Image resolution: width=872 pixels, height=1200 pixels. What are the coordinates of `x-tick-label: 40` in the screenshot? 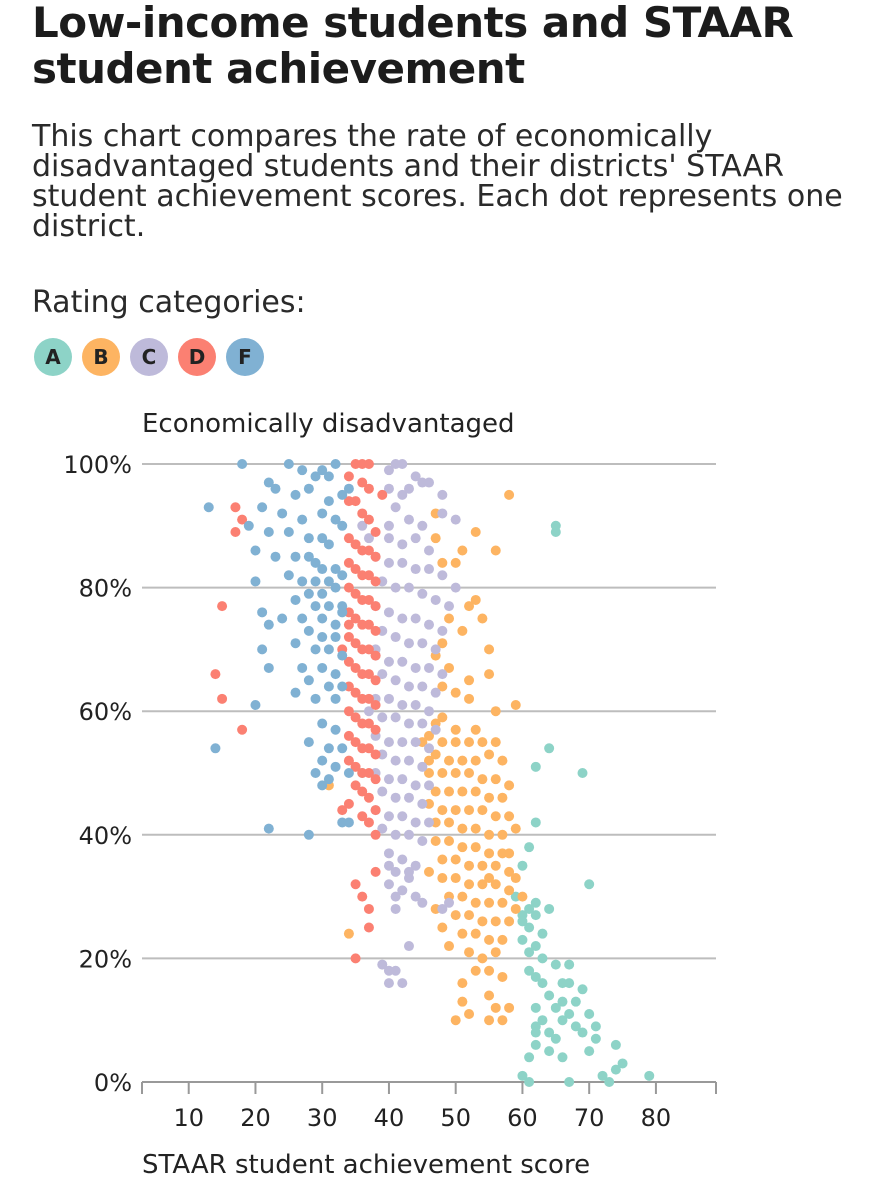 It's located at (389, 1118).